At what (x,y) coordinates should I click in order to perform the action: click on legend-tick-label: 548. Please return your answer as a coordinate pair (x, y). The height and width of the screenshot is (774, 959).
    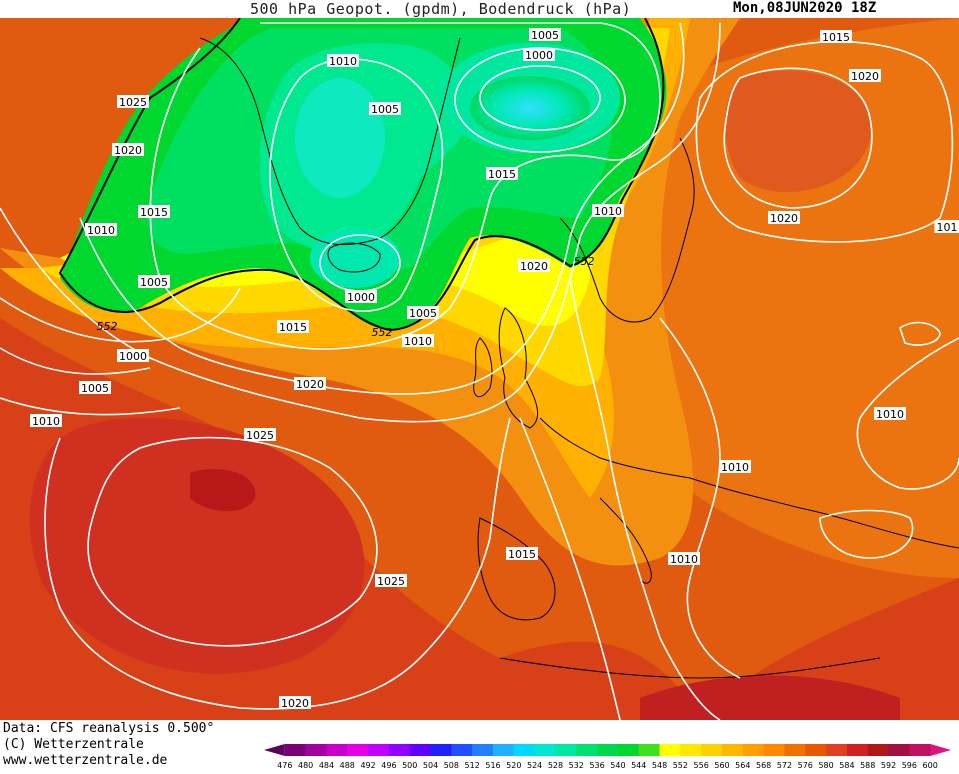
    Looking at the image, I should click on (659, 765).